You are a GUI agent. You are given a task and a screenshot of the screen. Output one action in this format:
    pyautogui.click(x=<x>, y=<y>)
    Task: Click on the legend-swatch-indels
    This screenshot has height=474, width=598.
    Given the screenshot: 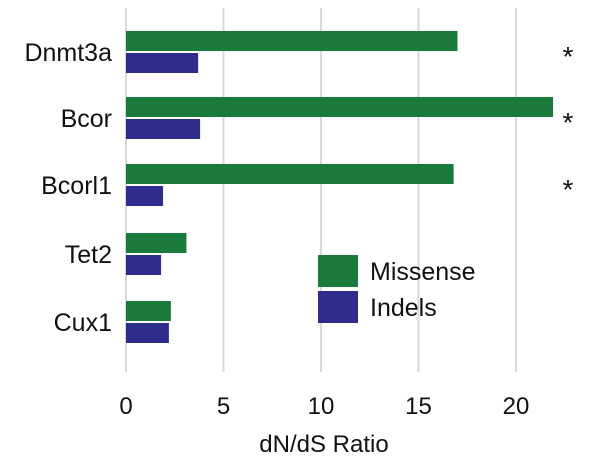 What is the action you would take?
    pyautogui.click(x=338, y=307)
    